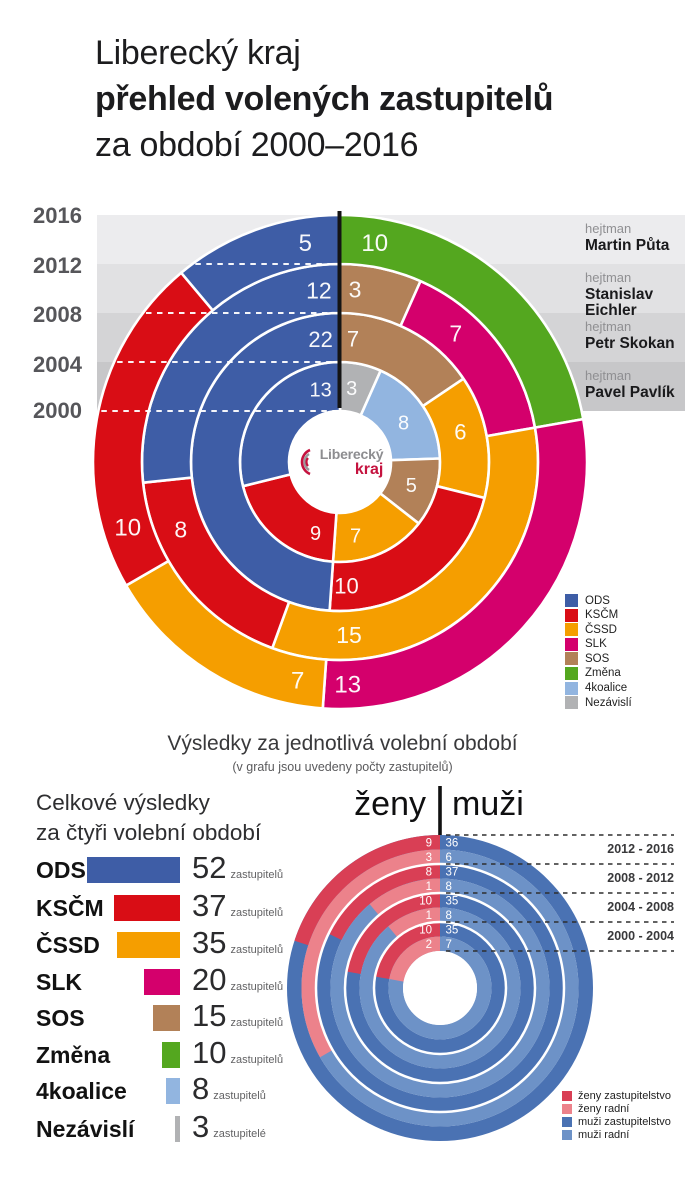  Describe the element at coordinates (186, 905) in the screenshot. I see `totals-row: KSČM 37 zastupitelů` at that location.